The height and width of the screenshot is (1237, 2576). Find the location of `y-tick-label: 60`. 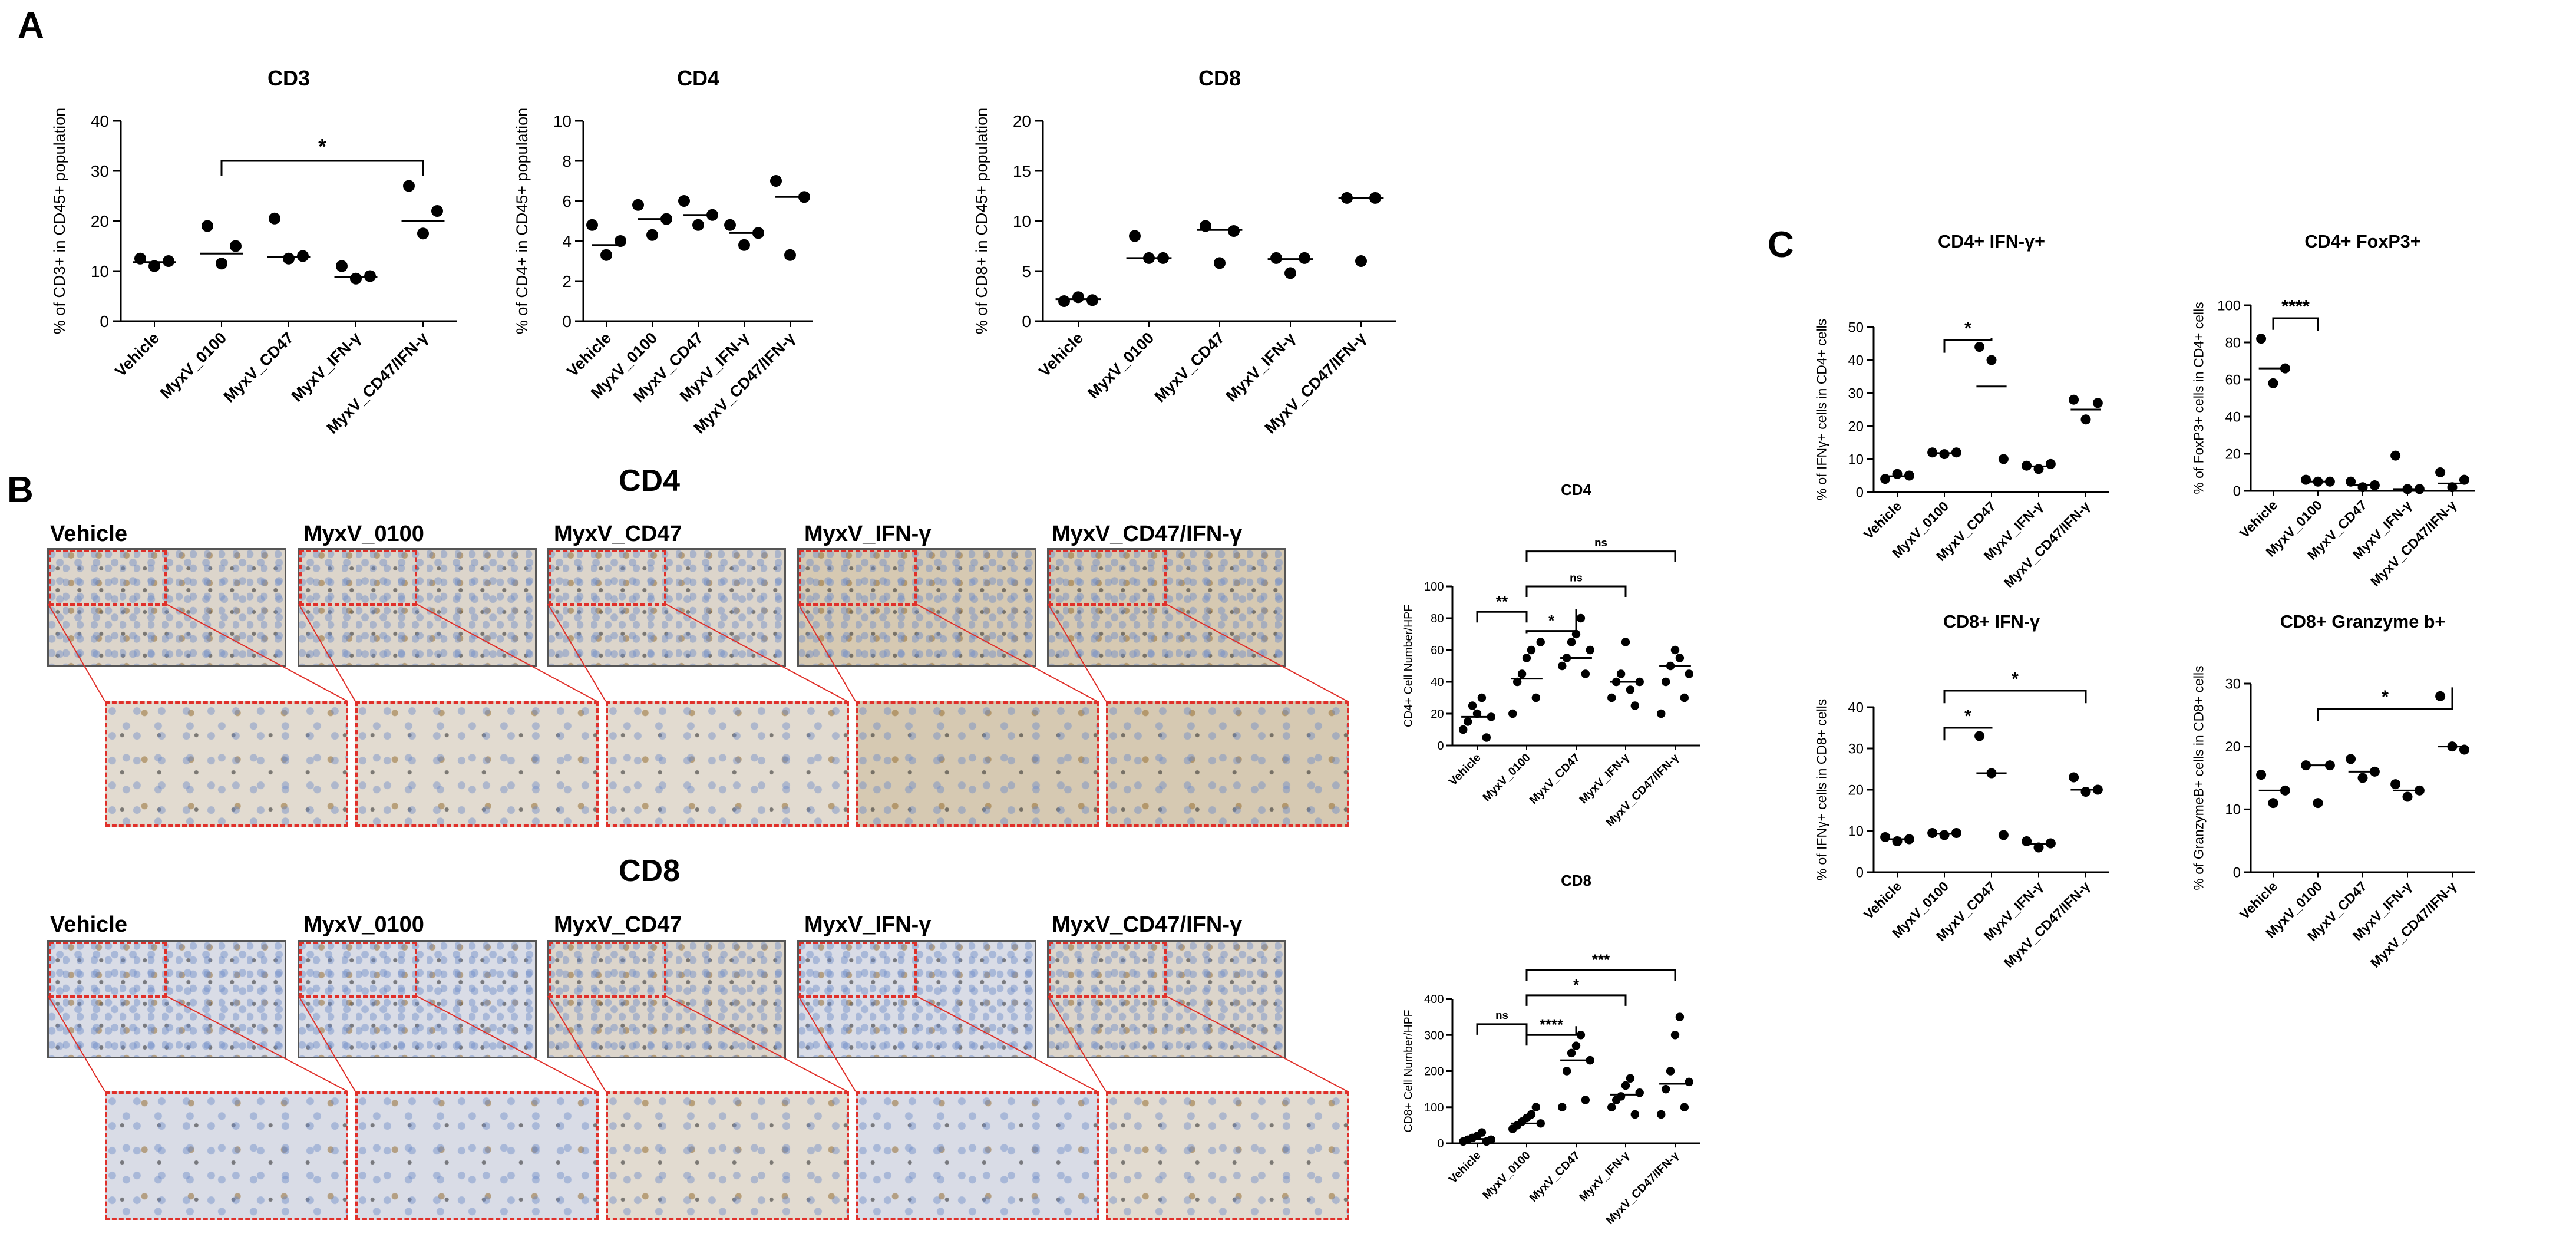

y-tick-label: 60 is located at coordinates (2233, 380).